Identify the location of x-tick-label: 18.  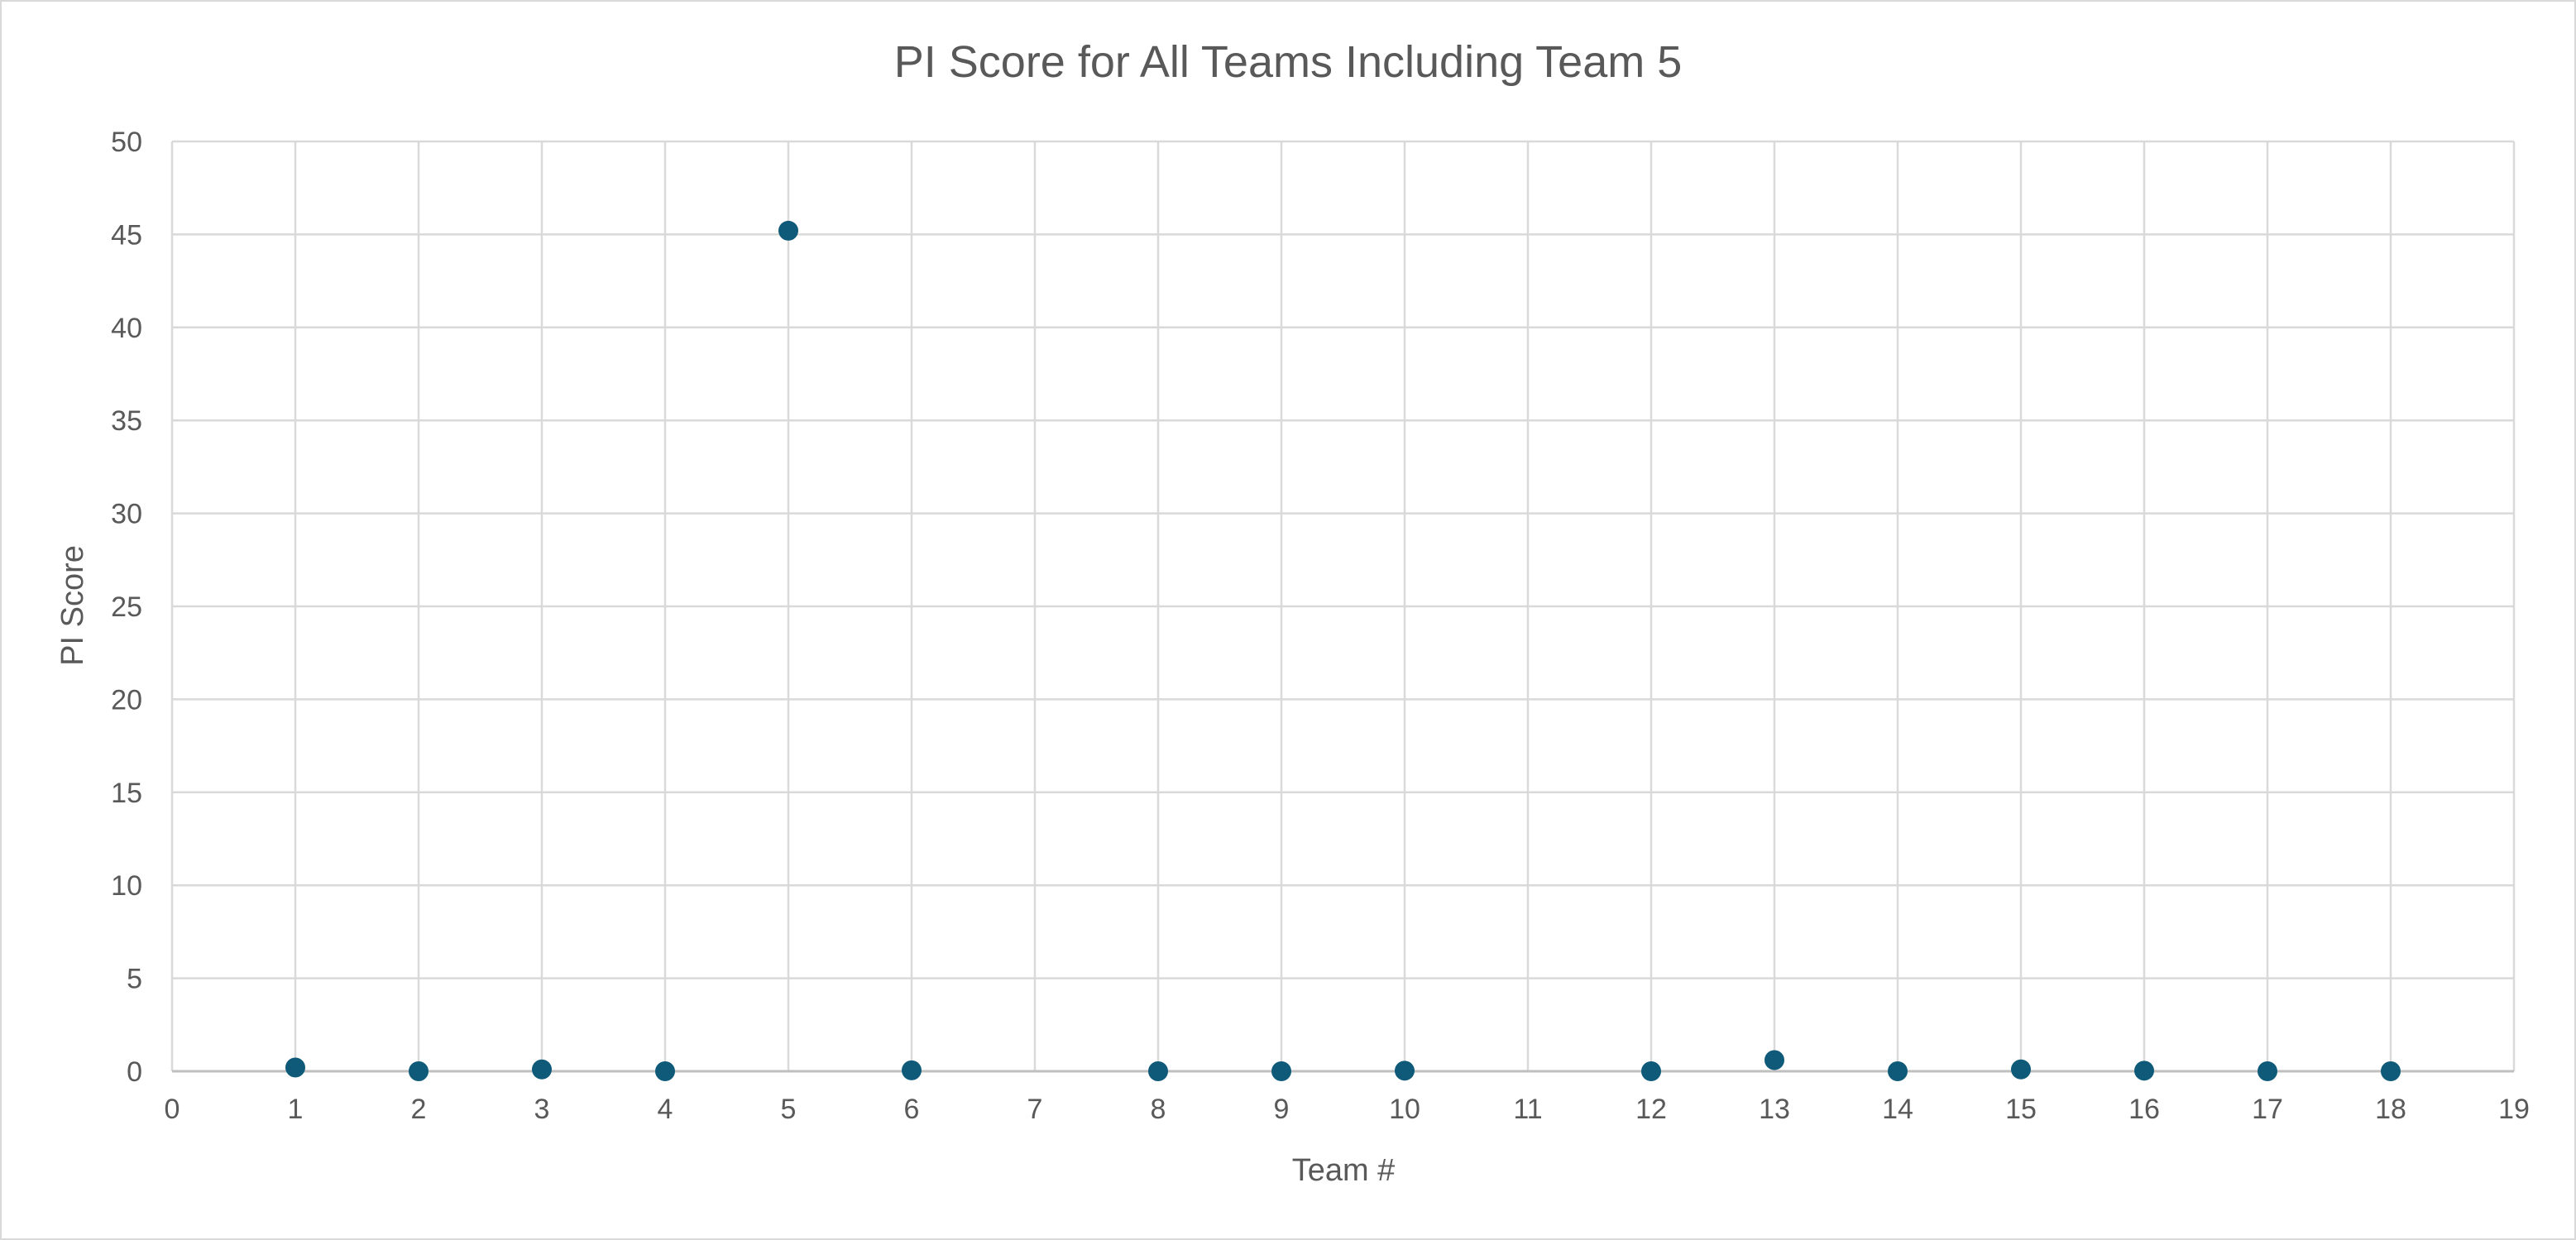
(2390, 1109).